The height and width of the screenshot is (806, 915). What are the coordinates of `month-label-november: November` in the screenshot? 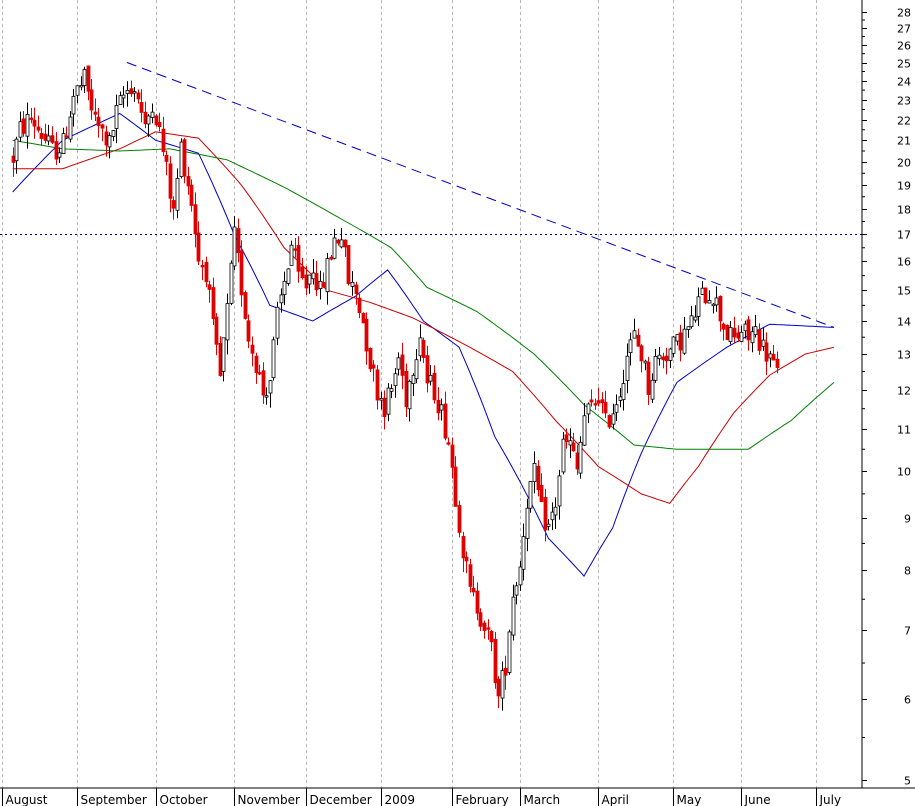 It's located at (269, 799).